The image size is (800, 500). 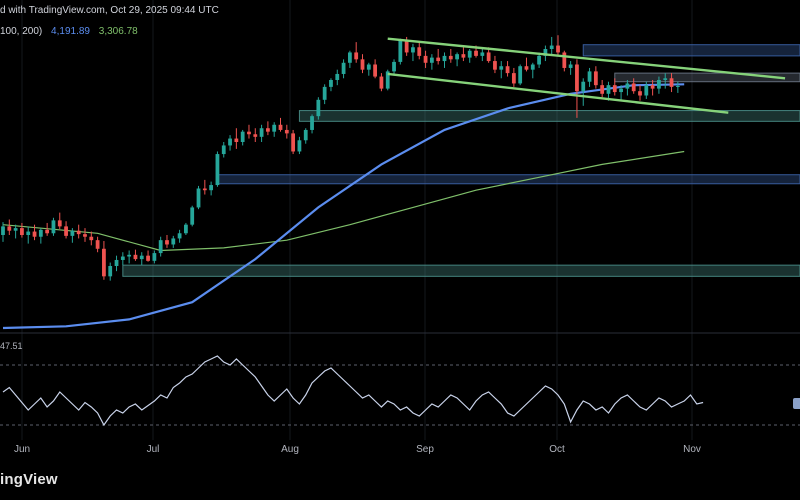 I want to click on ma-legend: 100, 200) 4,191.89 3,306.78, so click(x=72, y=31).